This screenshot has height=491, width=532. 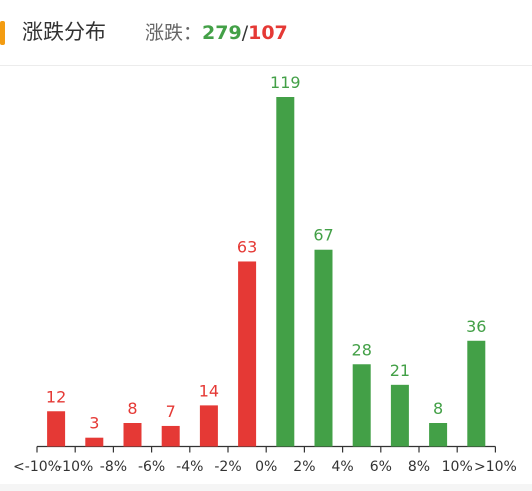 I want to click on up-count: 279, so click(x=222, y=33).